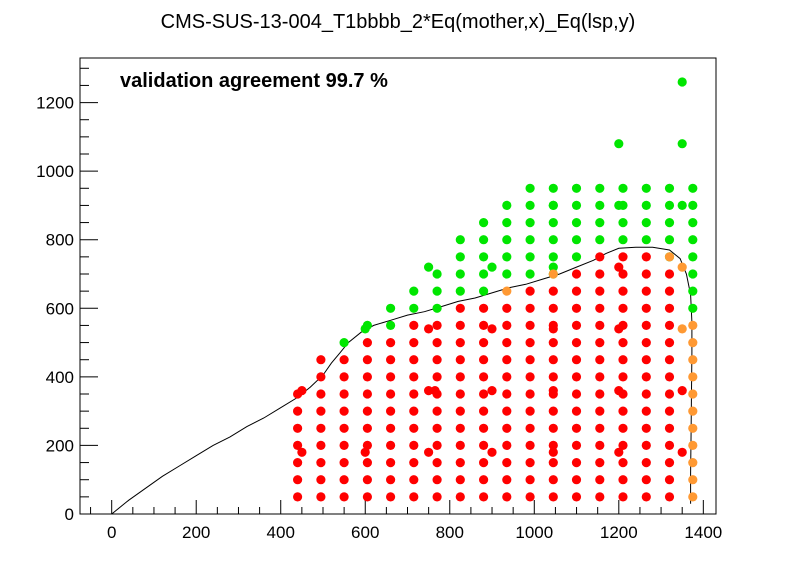 The image size is (796, 572). I want to click on y-axis: 0 200 400 600 800 1000 1200, so click(67, 295).